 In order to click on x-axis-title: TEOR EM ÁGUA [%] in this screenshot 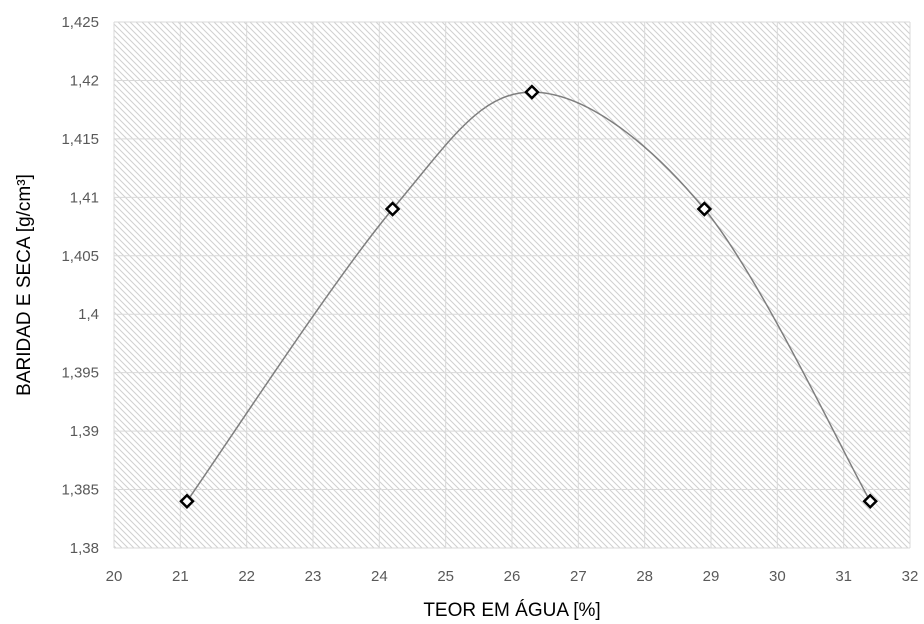, I will do `click(511, 610)`.